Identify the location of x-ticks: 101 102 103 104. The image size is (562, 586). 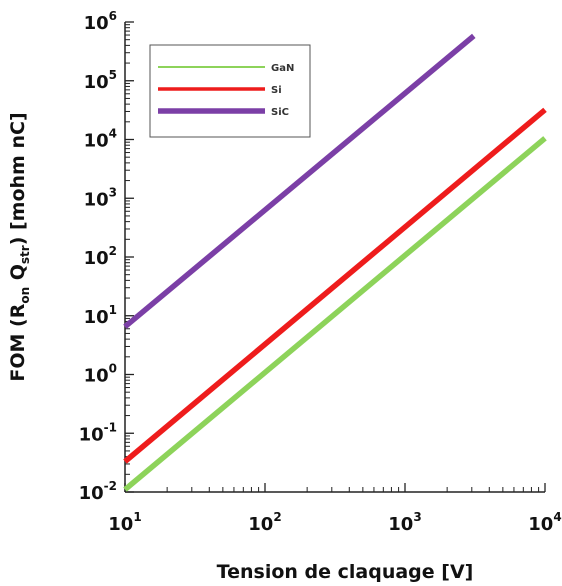
(335, 509).